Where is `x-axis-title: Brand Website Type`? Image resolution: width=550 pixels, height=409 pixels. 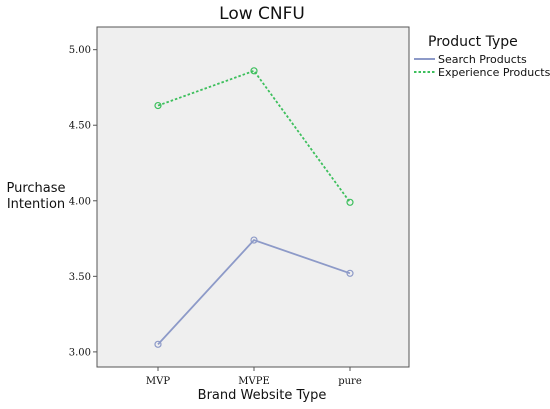
x-axis-title: Brand Website Type is located at coordinates (262, 395).